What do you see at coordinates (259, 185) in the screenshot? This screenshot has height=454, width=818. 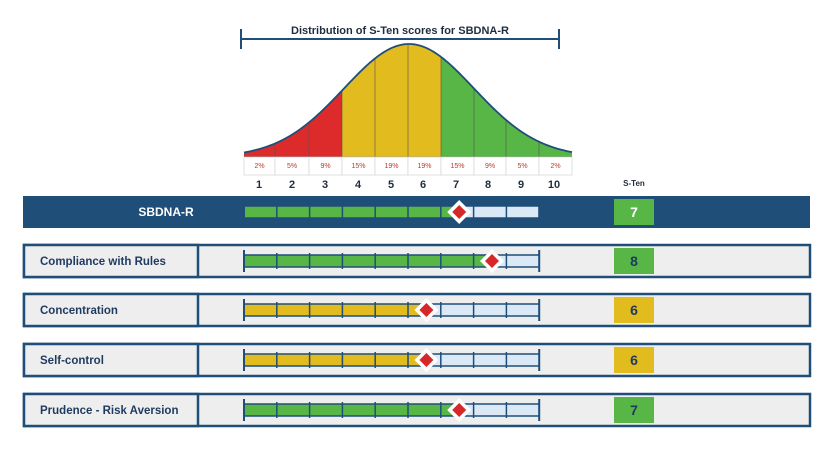 I see `sten-tick-label: 1` at bounding box center [259, 185].